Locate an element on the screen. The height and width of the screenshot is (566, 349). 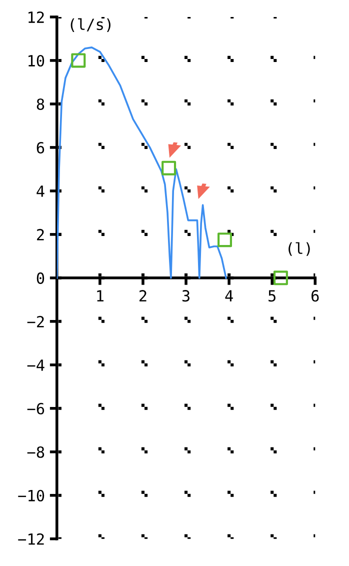
y-tick-label: −6 is located at coordinates (35, 408).